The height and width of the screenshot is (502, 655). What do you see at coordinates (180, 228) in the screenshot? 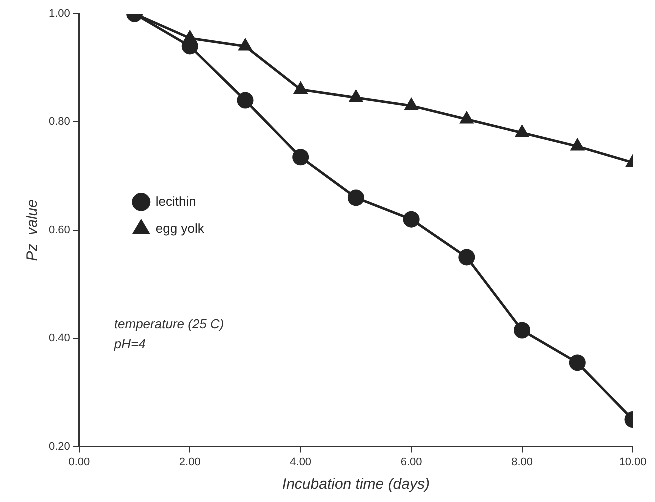
I see `legend-label: egg yolk` at bounding box center [180, 228].